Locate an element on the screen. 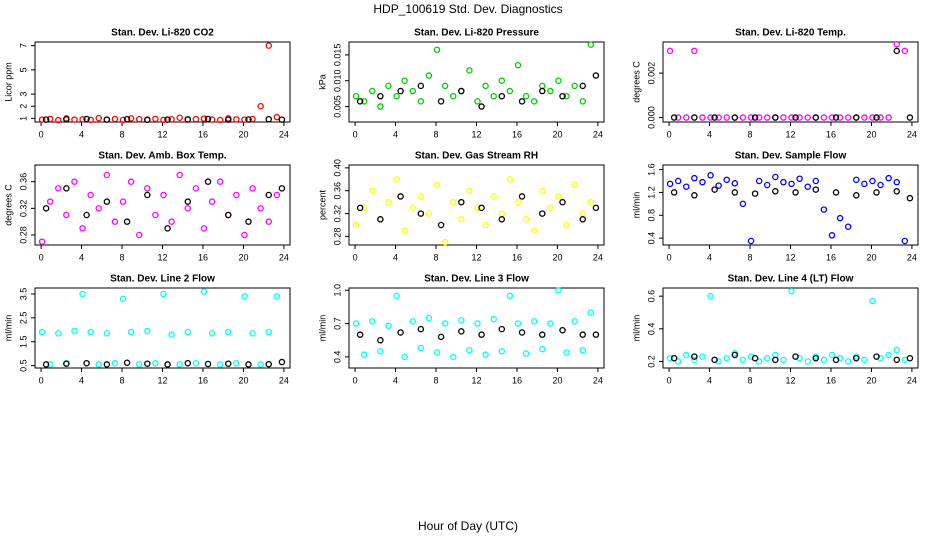 The width and height of the screenshot is (936, 540). panel-title: Stan. Dev. Gas Stream RH is located at coordinates (476, 156).